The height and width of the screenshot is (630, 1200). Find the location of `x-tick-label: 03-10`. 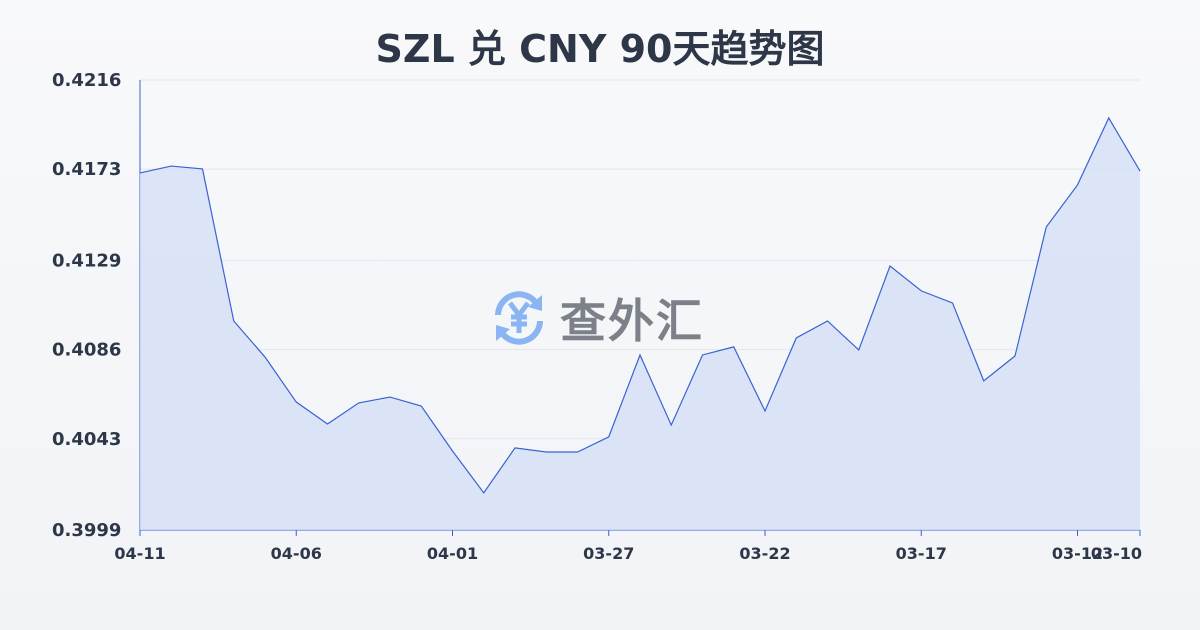

x-tick-label: 03-10 is located at coordinates (1116, 553).